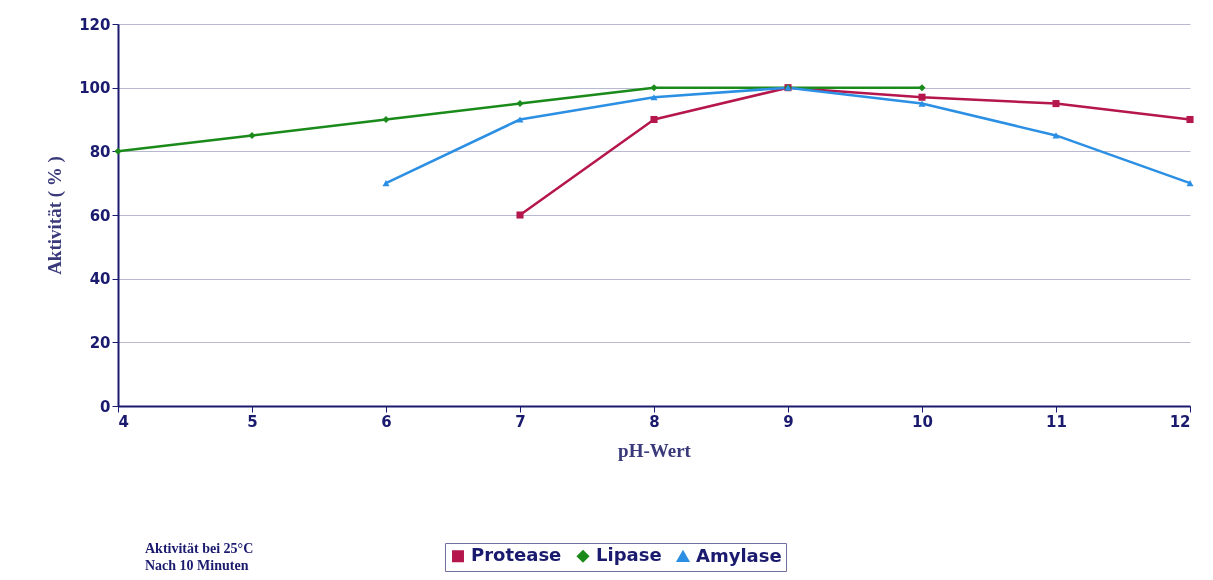 The width and height of the screenshot is (1213, 580). I want to click on x-tick-label: 12, so click(1180, 421).